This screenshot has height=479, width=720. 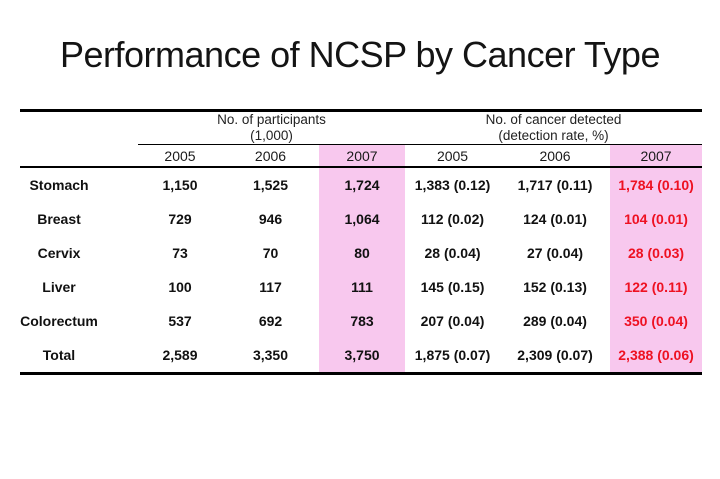 I want to click on data-cell-highlighted: 783, so click(x=362, y=321).